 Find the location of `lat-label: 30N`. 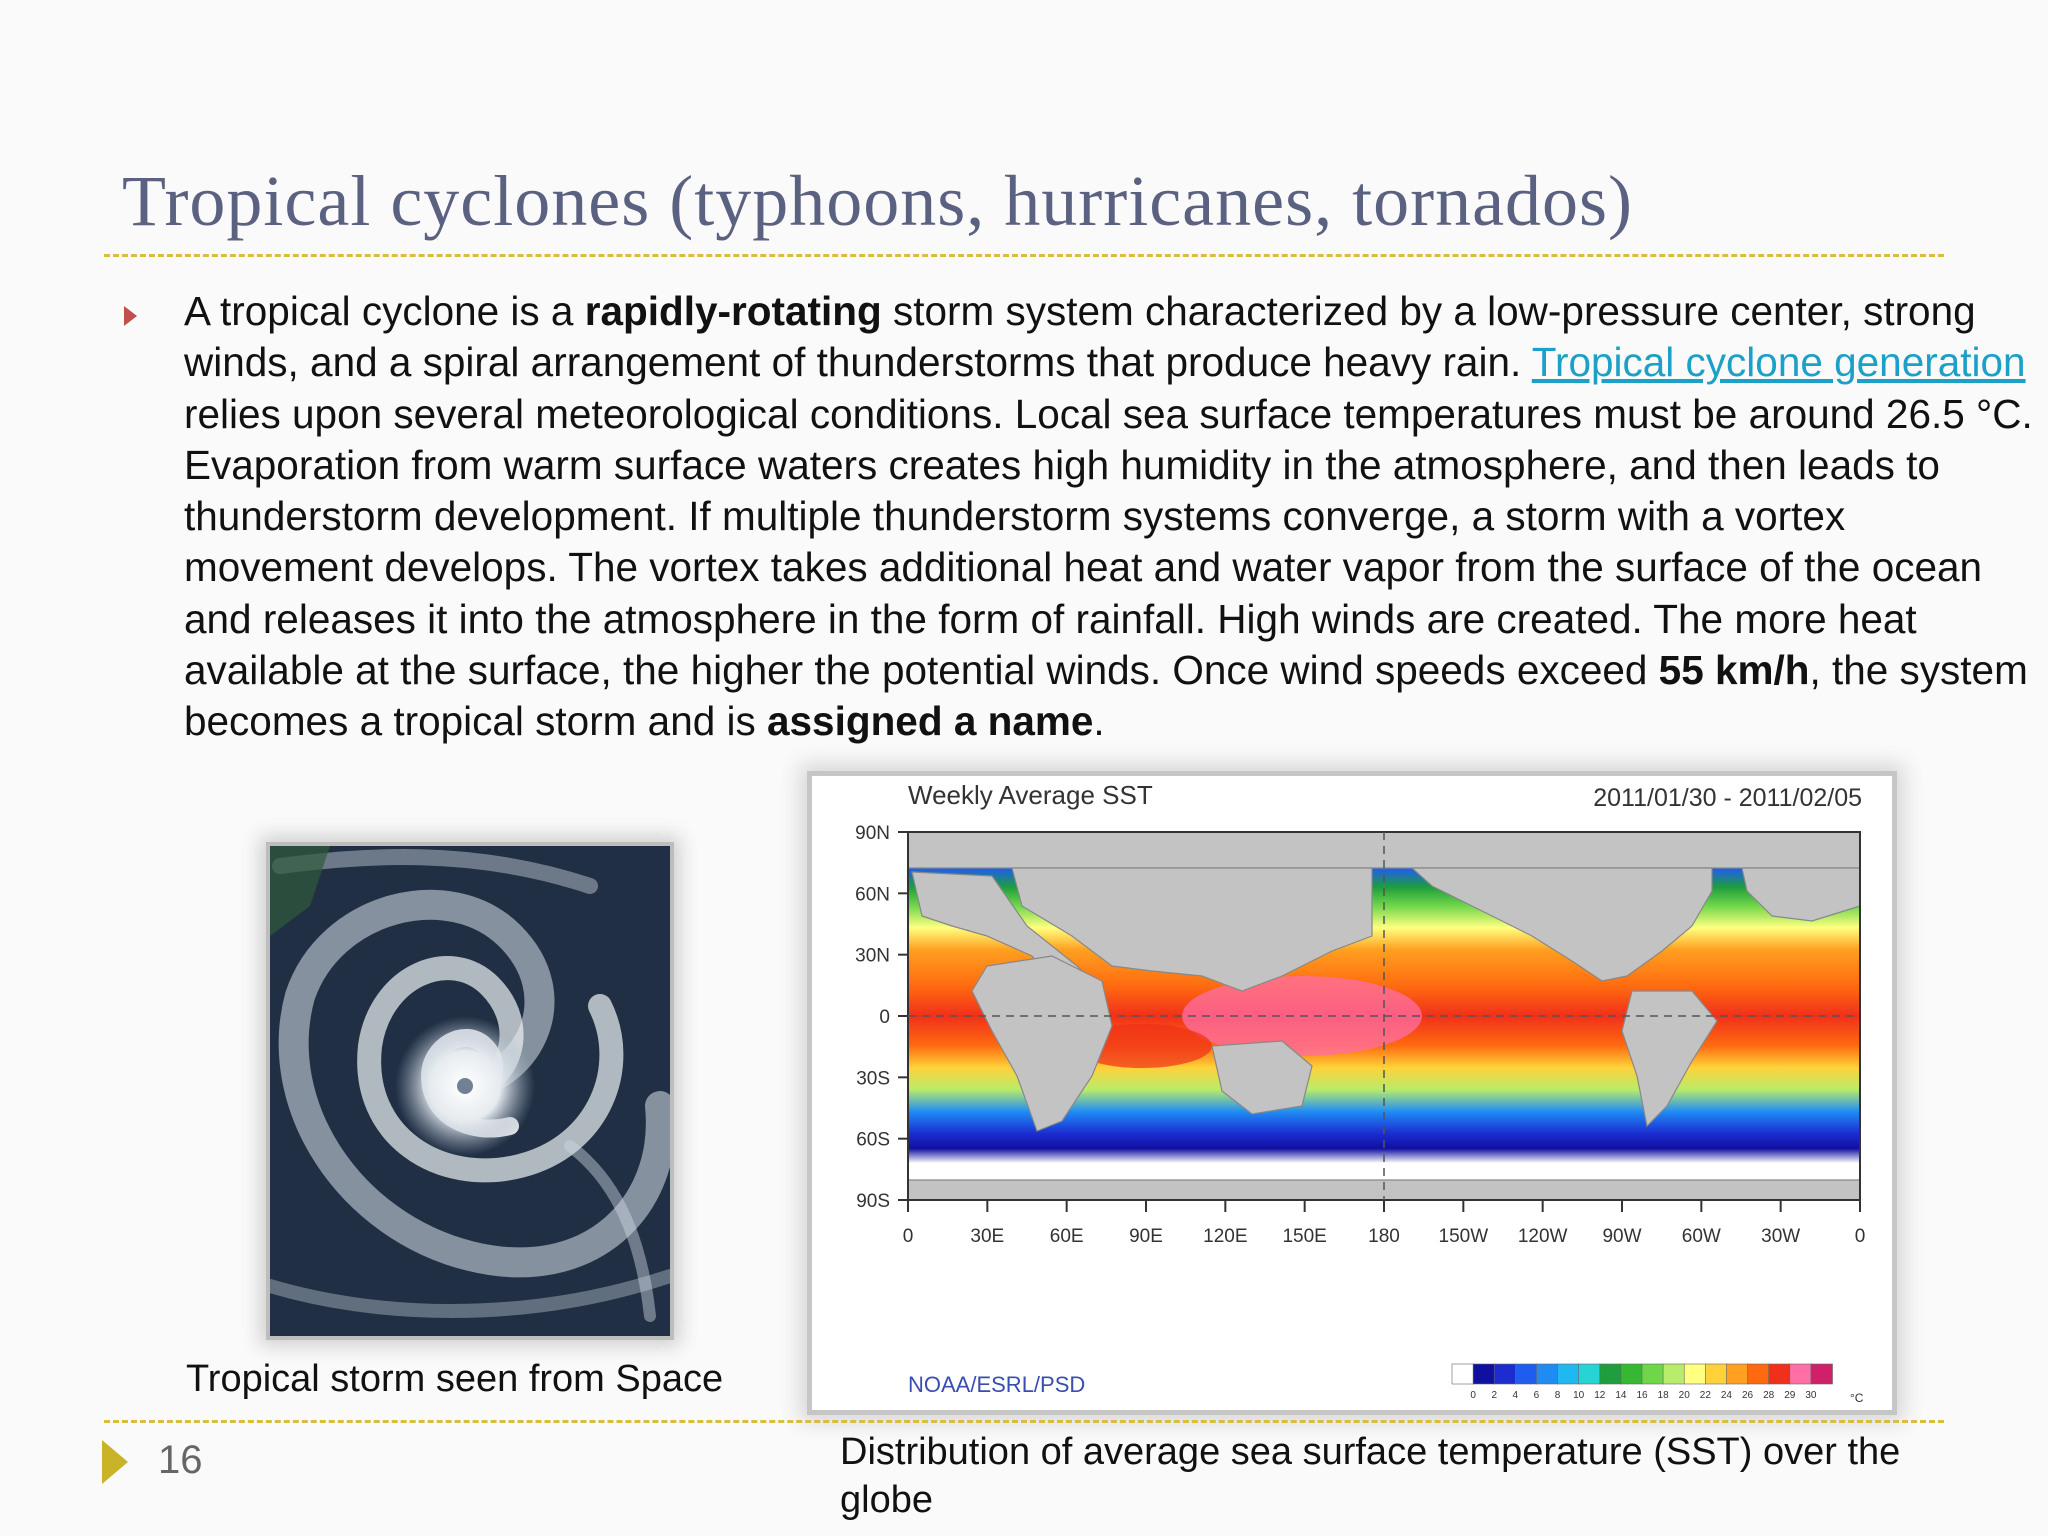

lat-label: 30N is located at coordinates (872, 956).